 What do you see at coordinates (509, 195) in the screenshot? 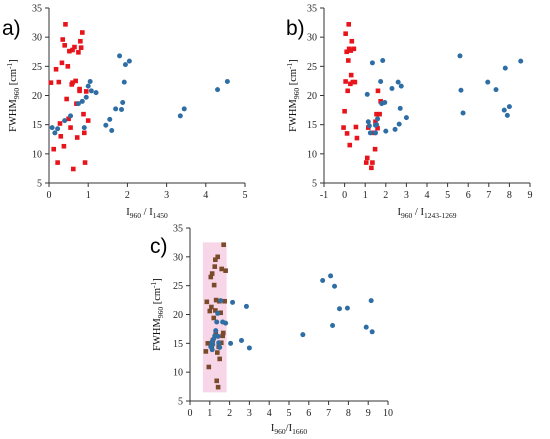
I see `x-tick-label: 8` at bounding box center [509, 195].